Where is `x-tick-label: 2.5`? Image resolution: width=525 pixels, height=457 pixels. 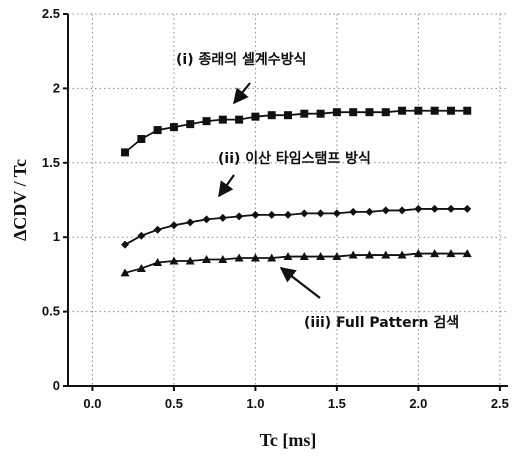
x-tick-label: 2.5 is located at coordinates (500, 403).